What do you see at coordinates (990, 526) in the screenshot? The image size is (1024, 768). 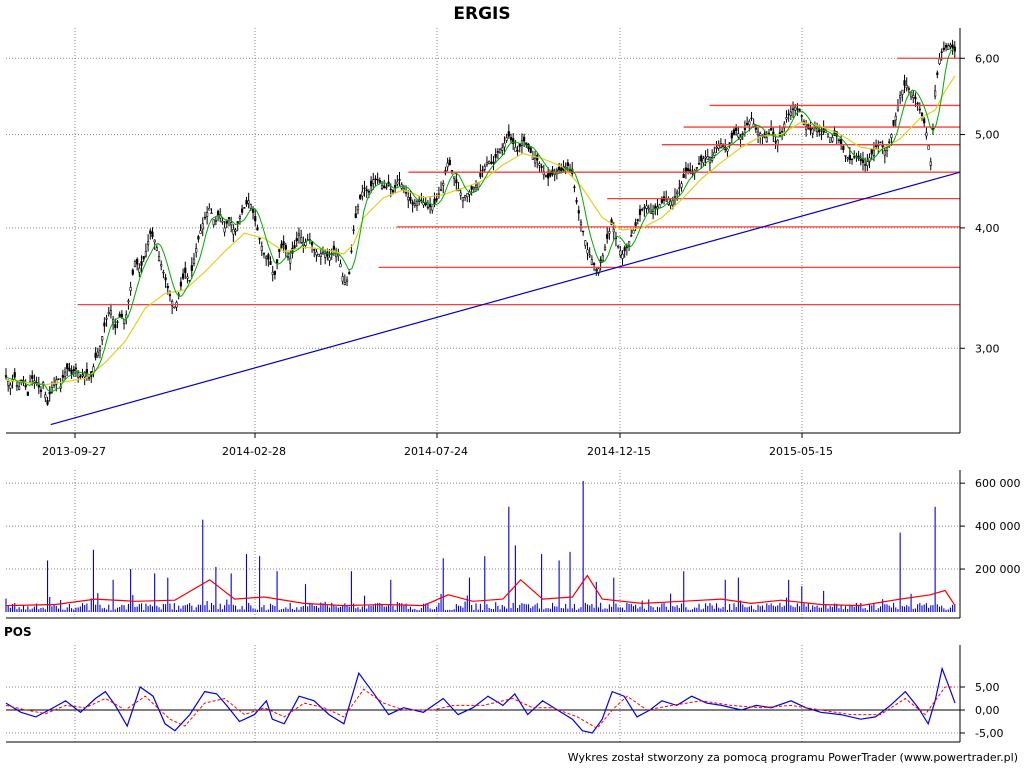 I see `volume-y-tick-labels: 200 000 400 000 600 000` at bounding box center [990, 526].